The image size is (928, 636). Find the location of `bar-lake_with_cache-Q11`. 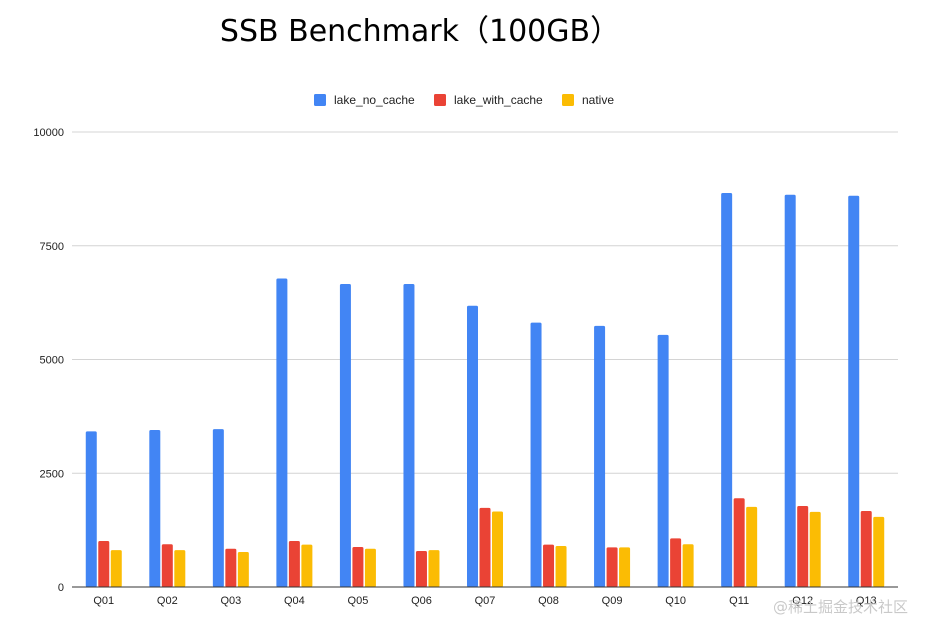

bar-lake_with_cache-Q11 is located at coordinates (739, 542).